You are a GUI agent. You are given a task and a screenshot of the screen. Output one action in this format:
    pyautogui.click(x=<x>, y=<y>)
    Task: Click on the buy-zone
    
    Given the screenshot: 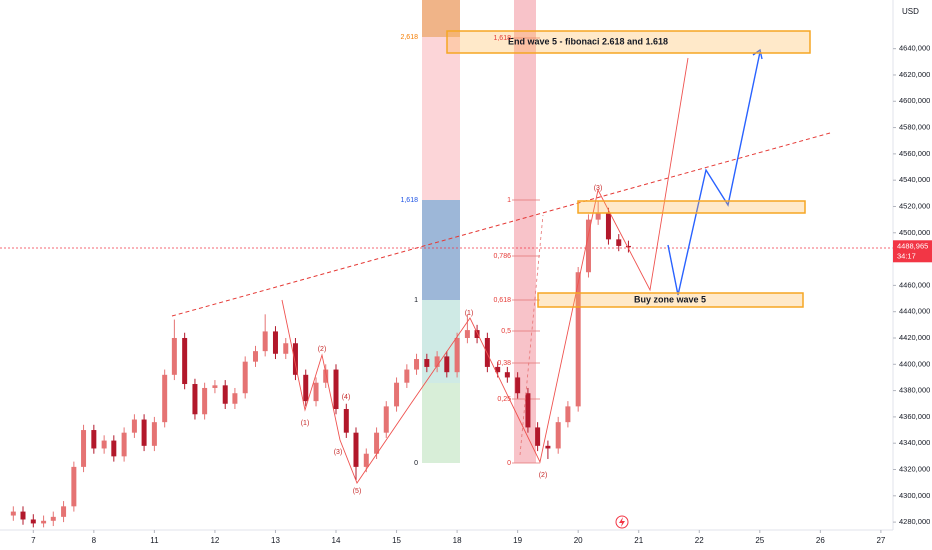 What is the action you would take?
    pyautogui.click(x=670, y=300)
    